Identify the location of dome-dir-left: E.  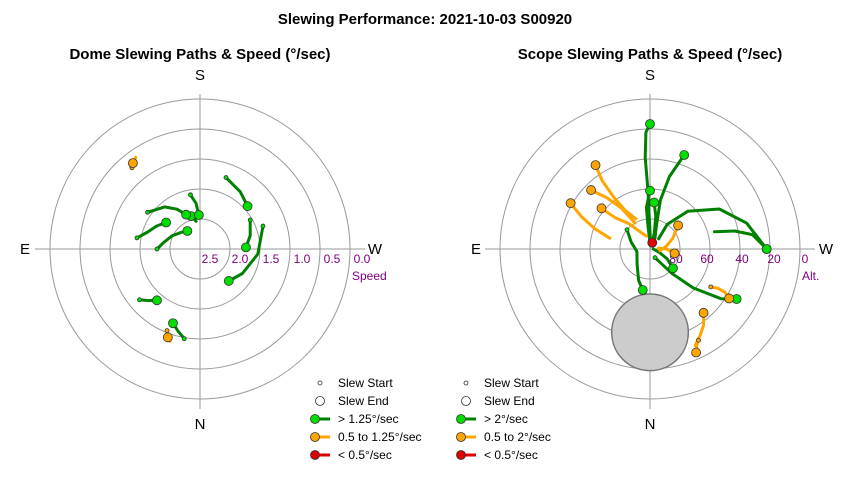
(25, 249).